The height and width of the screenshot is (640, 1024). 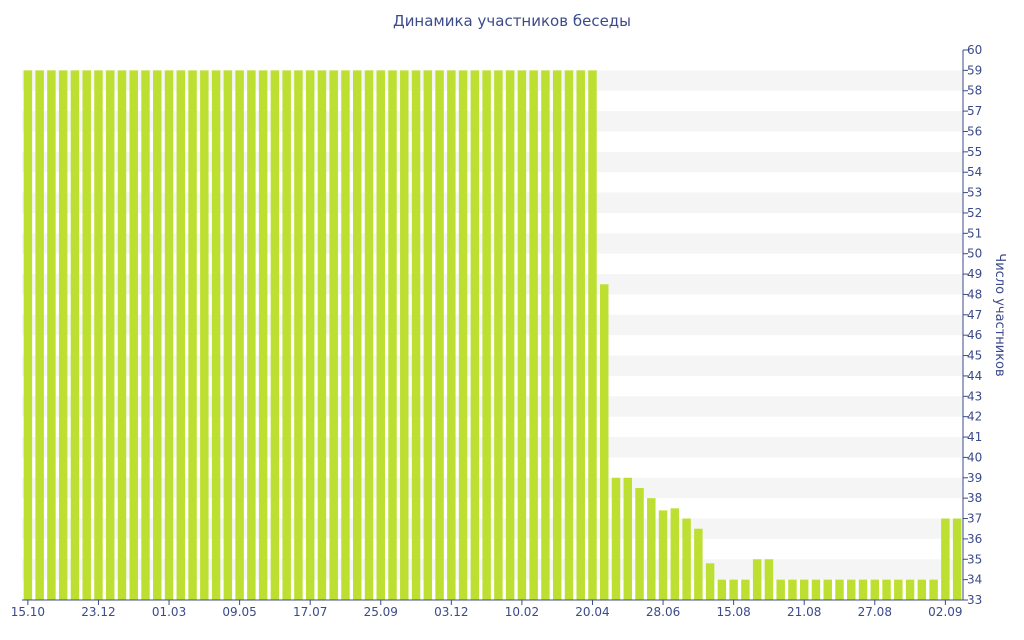 I want to click on x-tick-label: 10.02, so click(x=522, y=612).